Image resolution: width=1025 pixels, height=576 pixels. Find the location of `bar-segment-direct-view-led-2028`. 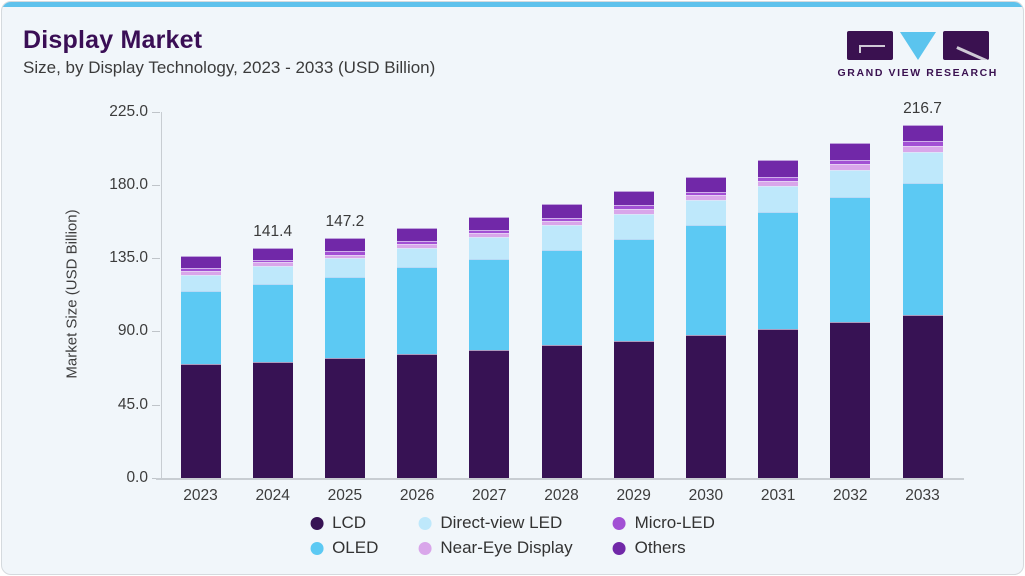

bar-segment-direct-view-led-2028 is located at coordinates (561, 237).